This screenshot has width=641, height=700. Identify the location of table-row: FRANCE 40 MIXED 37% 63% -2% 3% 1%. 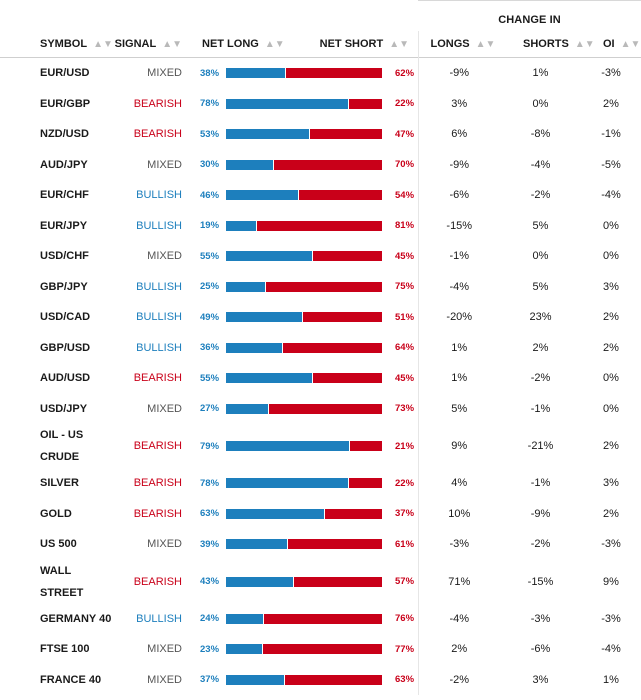
(320, 679).